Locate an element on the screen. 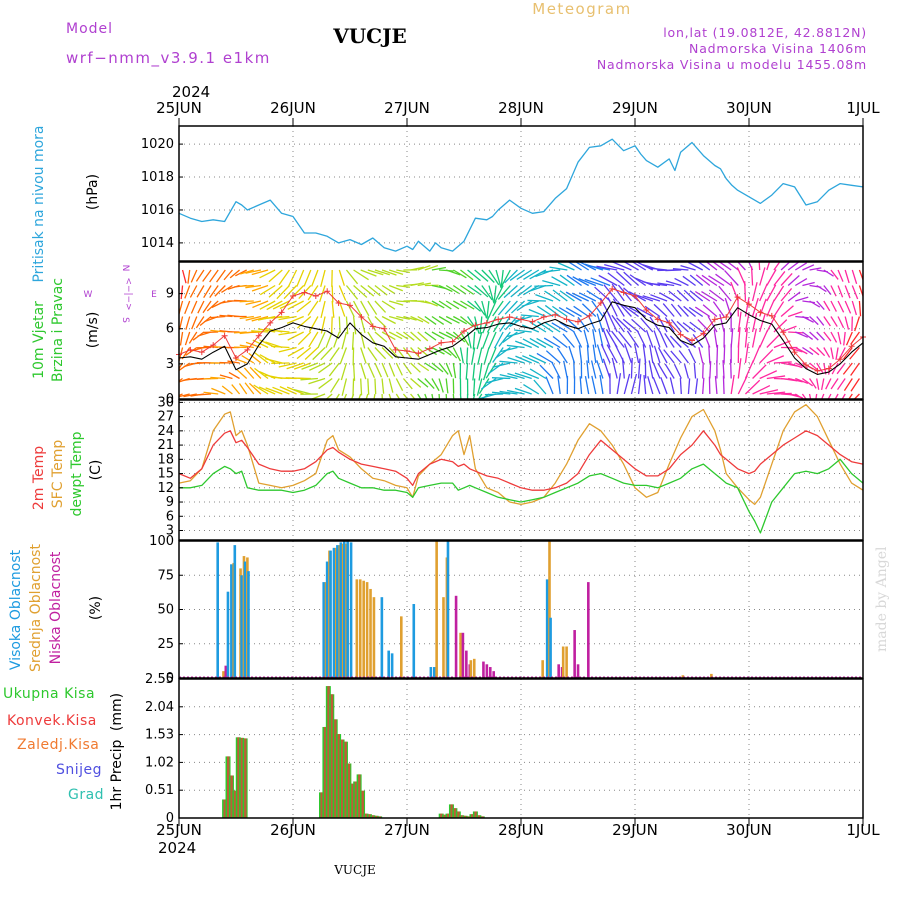  precip-legend-hail: Grad is located at coordinates (86, 795).